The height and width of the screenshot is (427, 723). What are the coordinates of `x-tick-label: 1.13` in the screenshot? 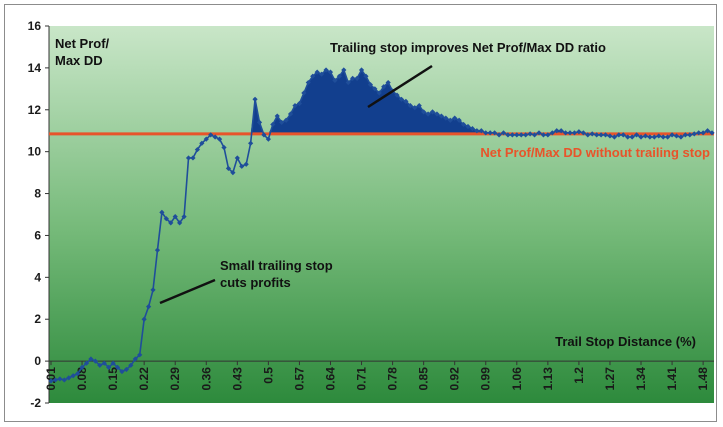 It's located at (548, 379).